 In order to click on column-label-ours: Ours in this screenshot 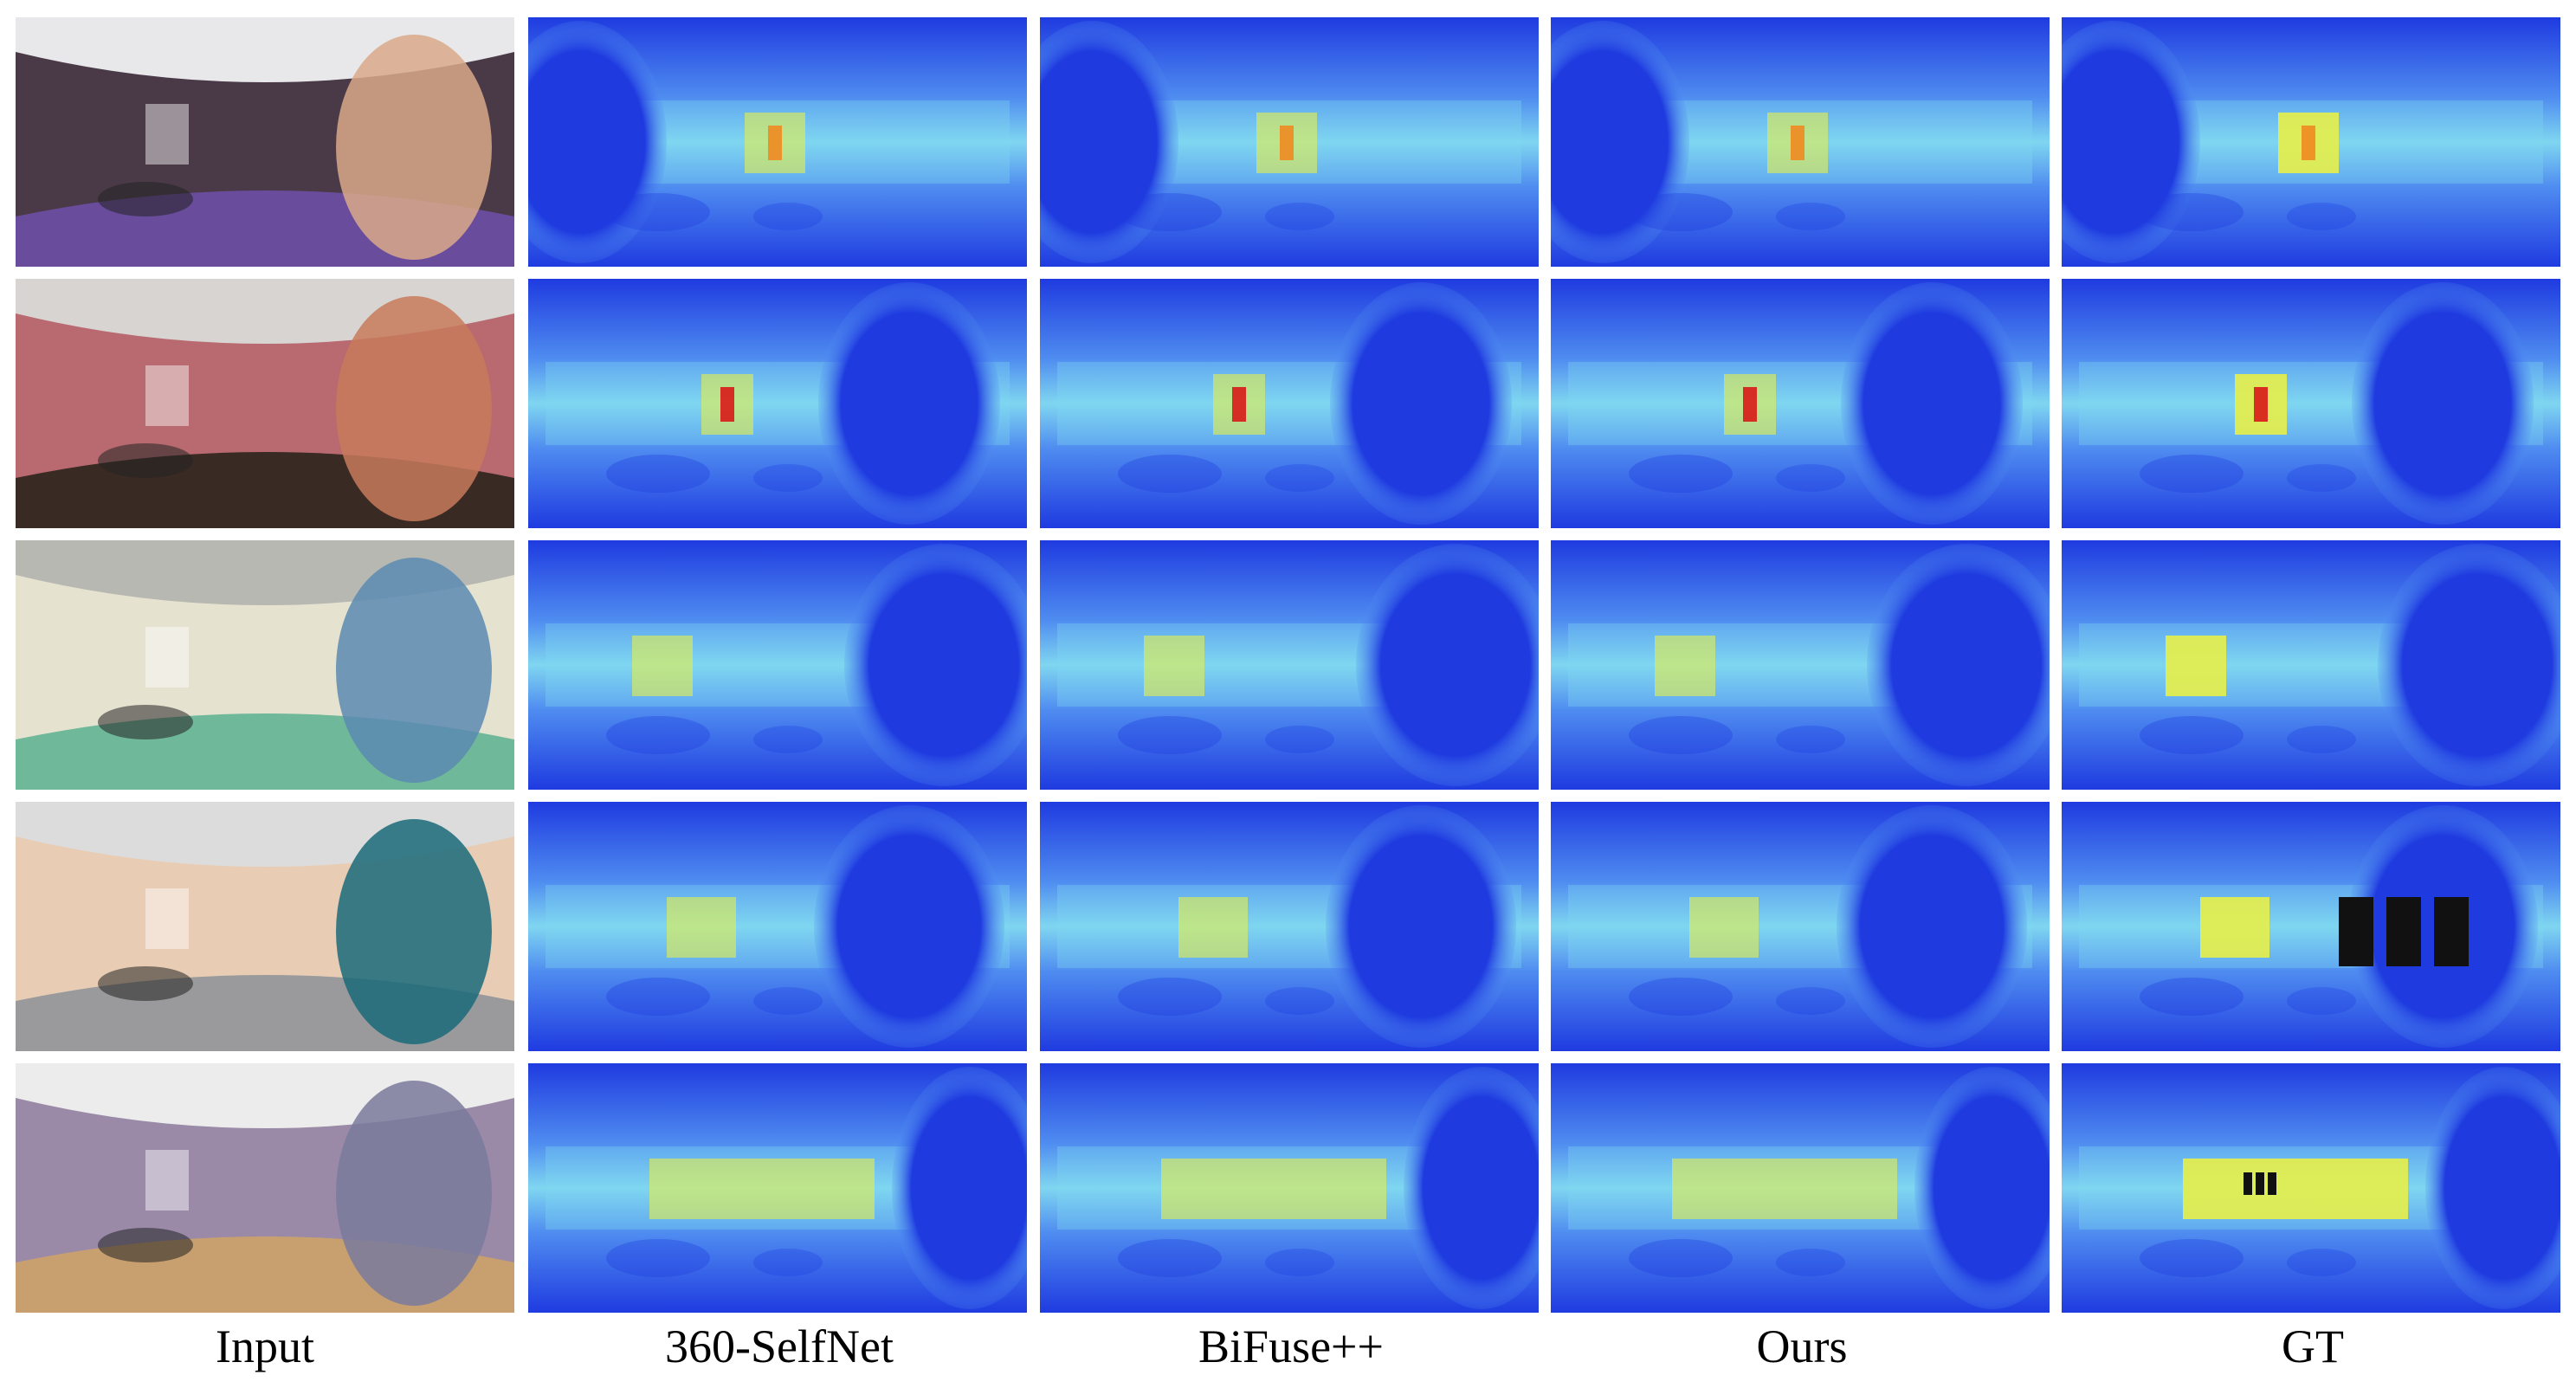, I will do `click(1802, 1346)`.